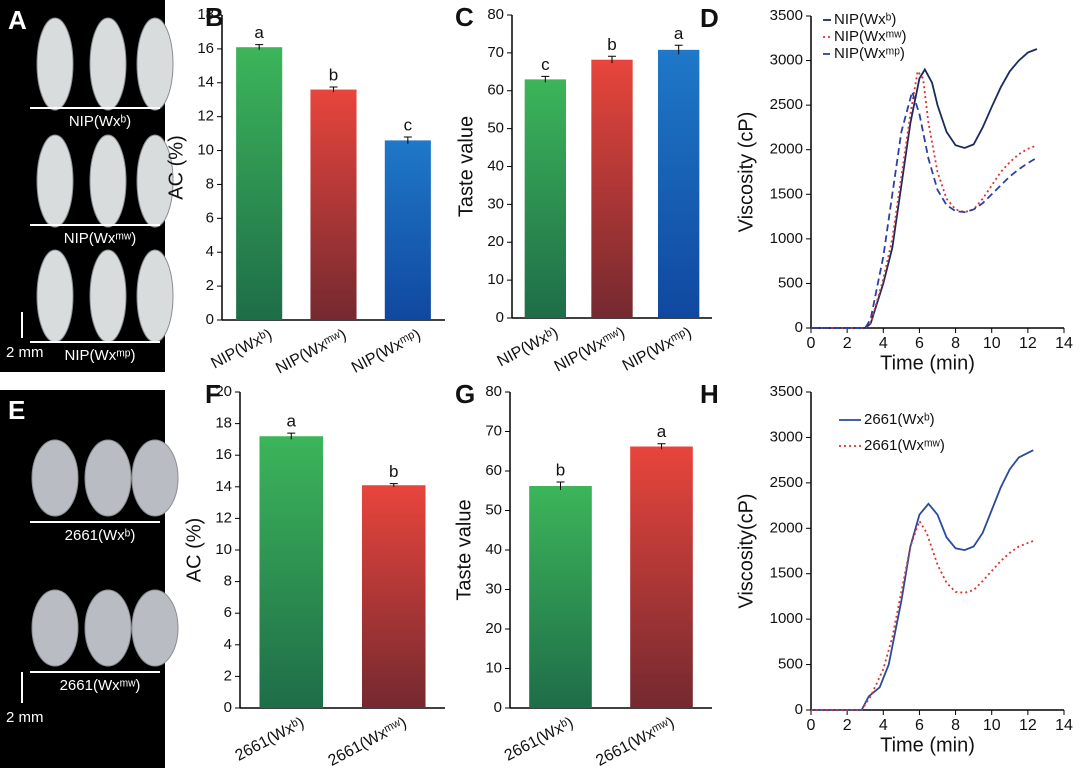  I want to click on x-tick-label: 2, so click(847, 725).